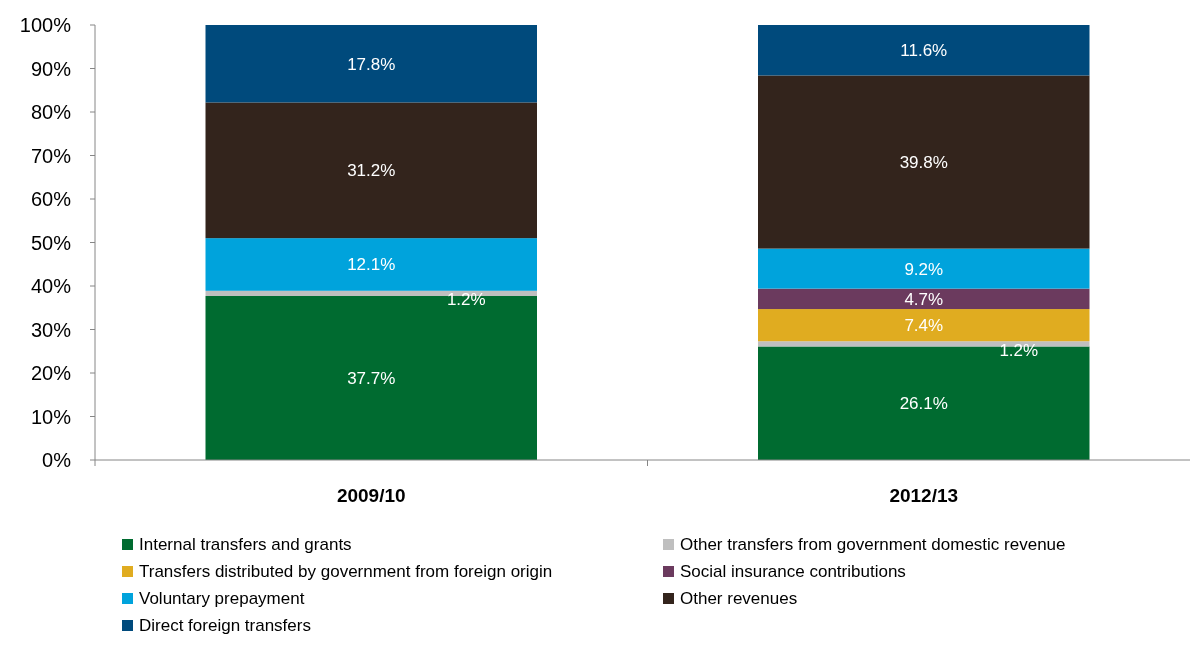 This screenshot has width=1190, height=646. I want to click on data-label: 31.2%, so click(371, 171).